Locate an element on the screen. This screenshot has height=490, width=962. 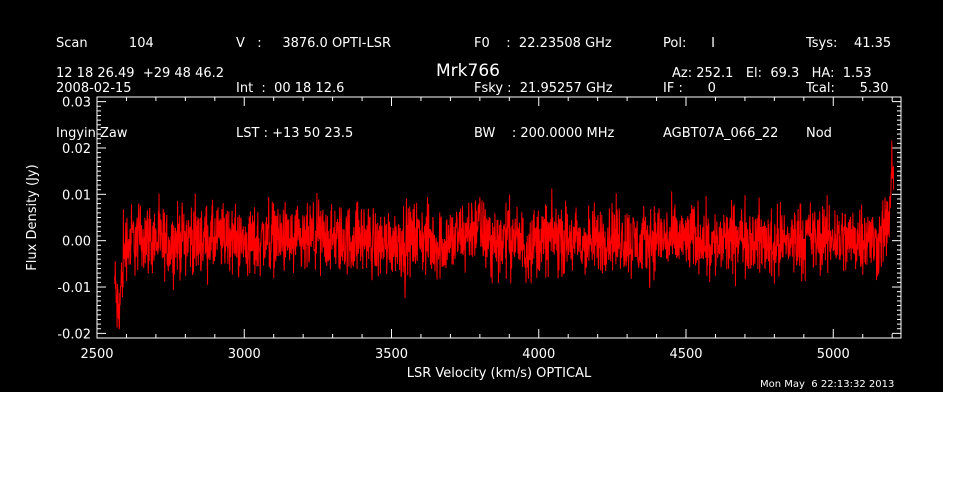
header-col-scan: Scan 104 2008-02-15 Ingyin Zaw is located at coordinates (105, 88).